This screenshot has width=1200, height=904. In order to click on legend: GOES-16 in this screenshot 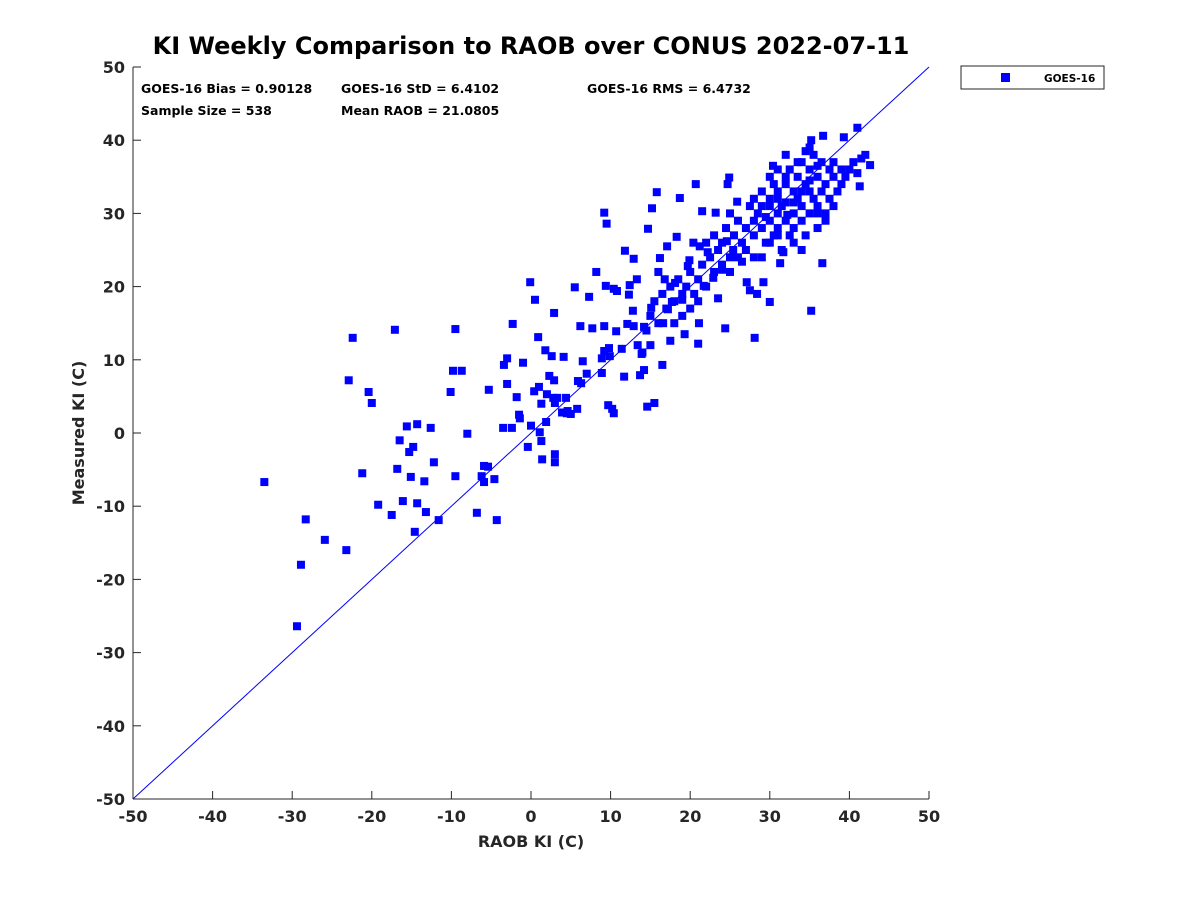, I will do `click(1032, 77)`.